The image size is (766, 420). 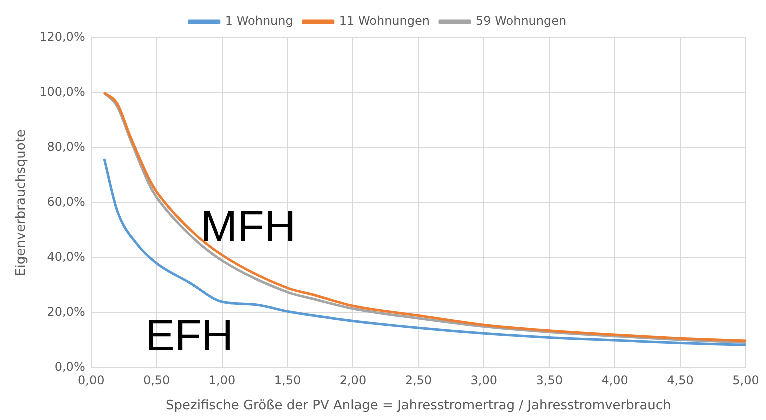 I want to click on x-tick-label: 0,00, so click(x=91, y=380).